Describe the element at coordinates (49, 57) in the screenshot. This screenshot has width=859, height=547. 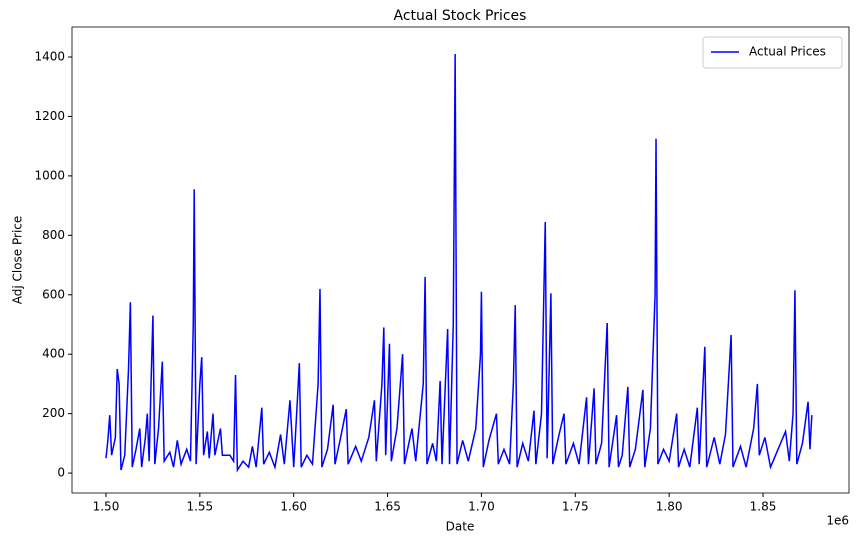
I see `y-tick-label: 1400` at that location.